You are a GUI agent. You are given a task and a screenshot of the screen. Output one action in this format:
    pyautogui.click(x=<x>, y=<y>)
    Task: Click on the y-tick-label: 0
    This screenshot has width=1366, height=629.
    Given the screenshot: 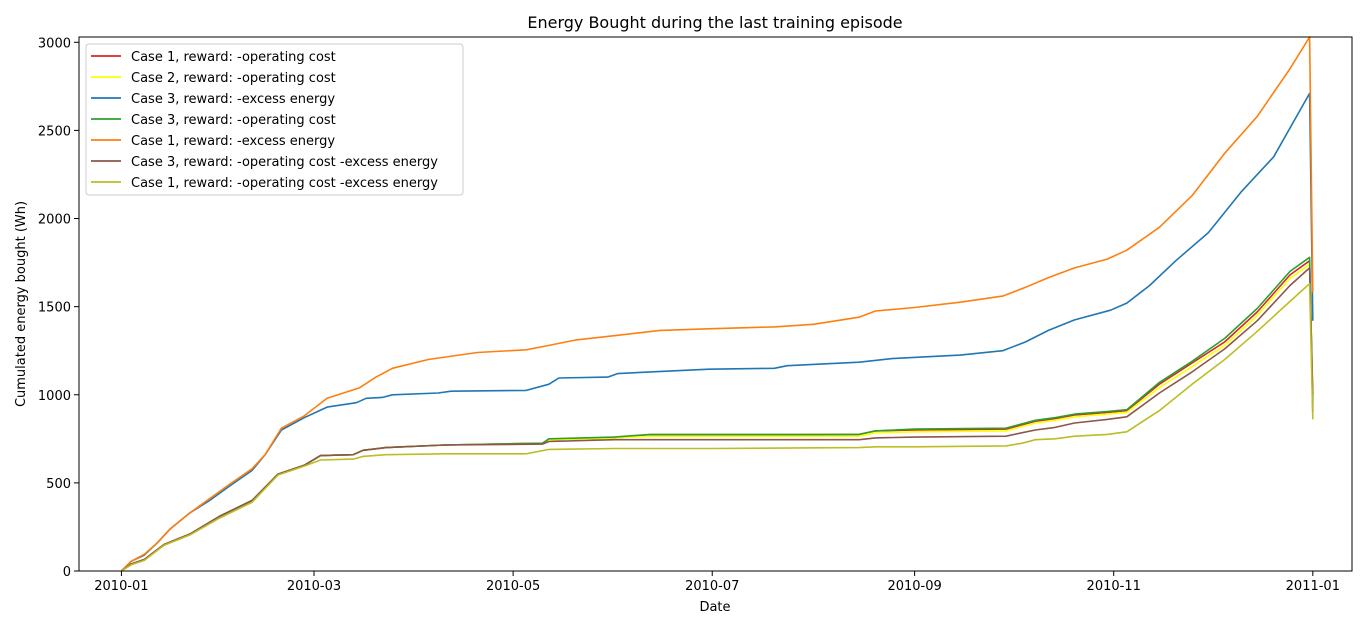 What is the action you would take?
    pyautogui.click(x=67, y=572)
    